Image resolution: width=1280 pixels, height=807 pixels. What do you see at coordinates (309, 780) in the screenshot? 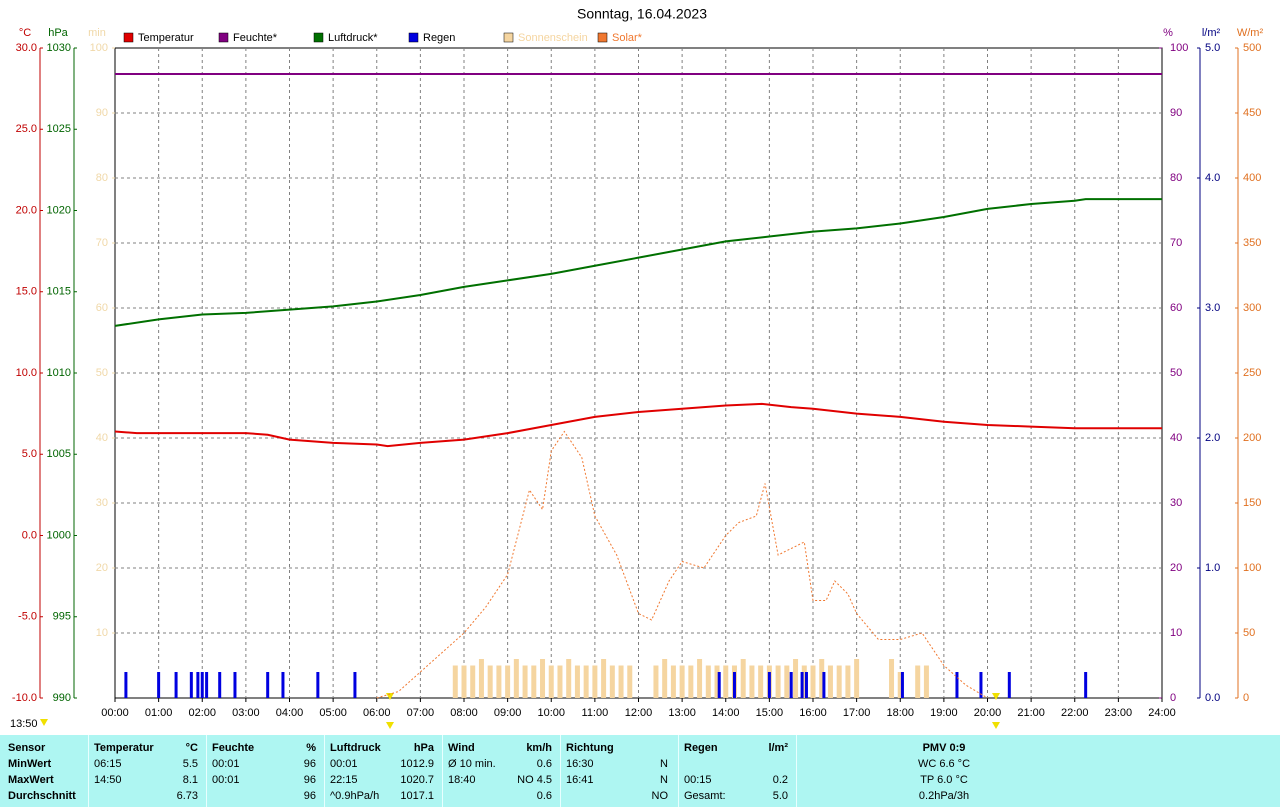
I see `table-cell: 96` at bounding box center [309, 780].